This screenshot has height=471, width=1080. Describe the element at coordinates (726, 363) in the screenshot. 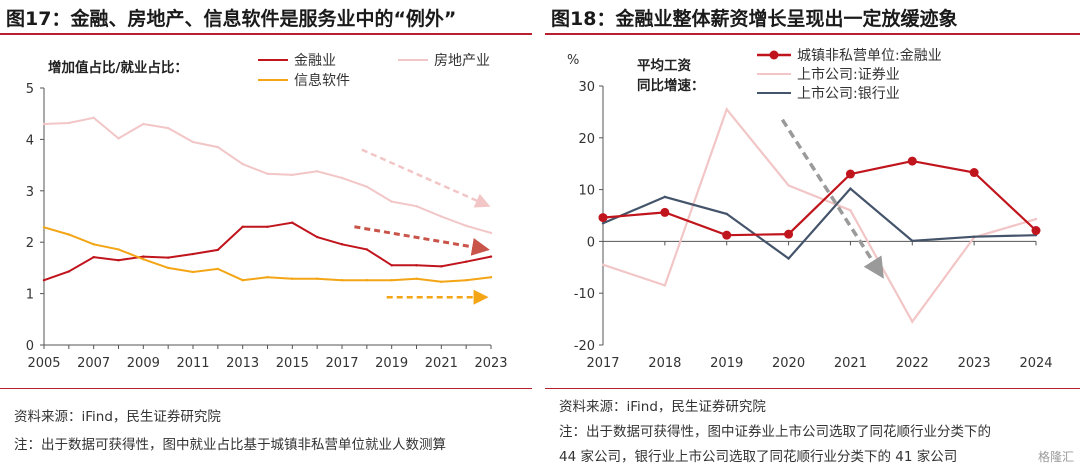

I see `right-x-tick-label: 2019` at that location.